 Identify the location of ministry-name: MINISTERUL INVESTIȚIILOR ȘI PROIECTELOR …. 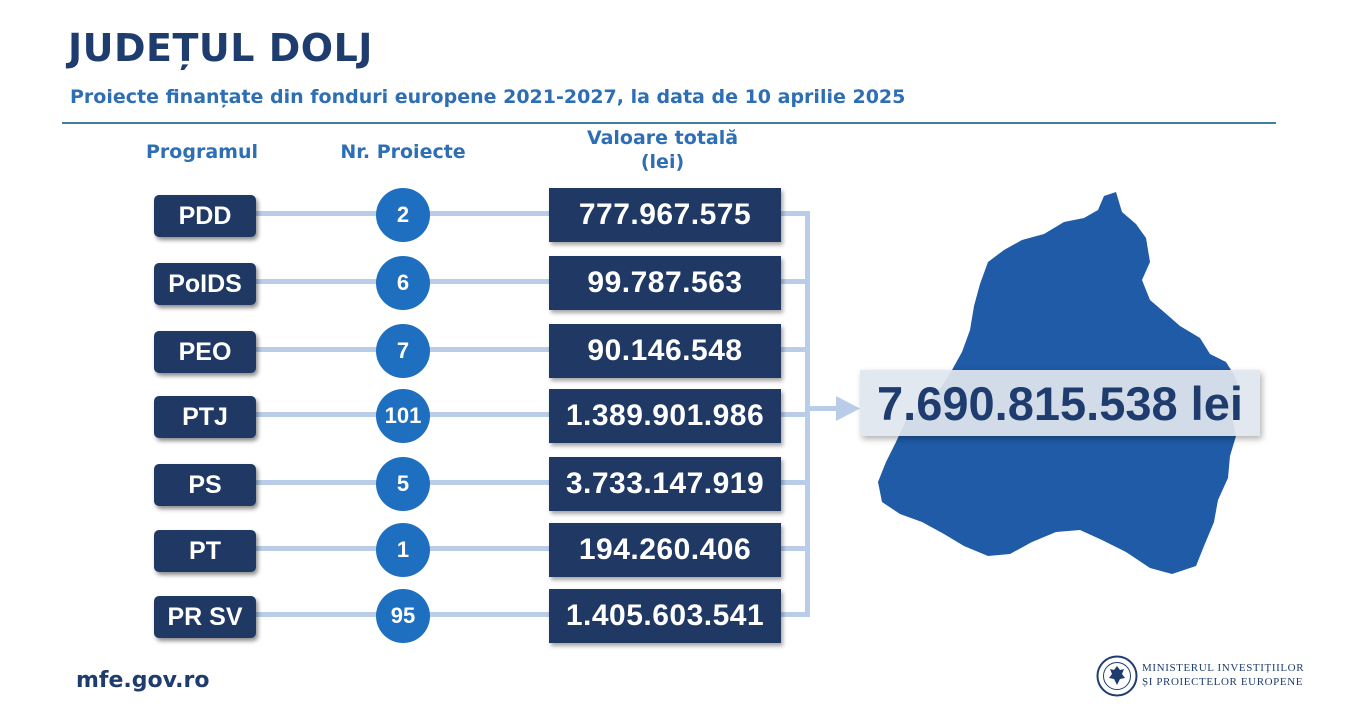
(1223, 675).